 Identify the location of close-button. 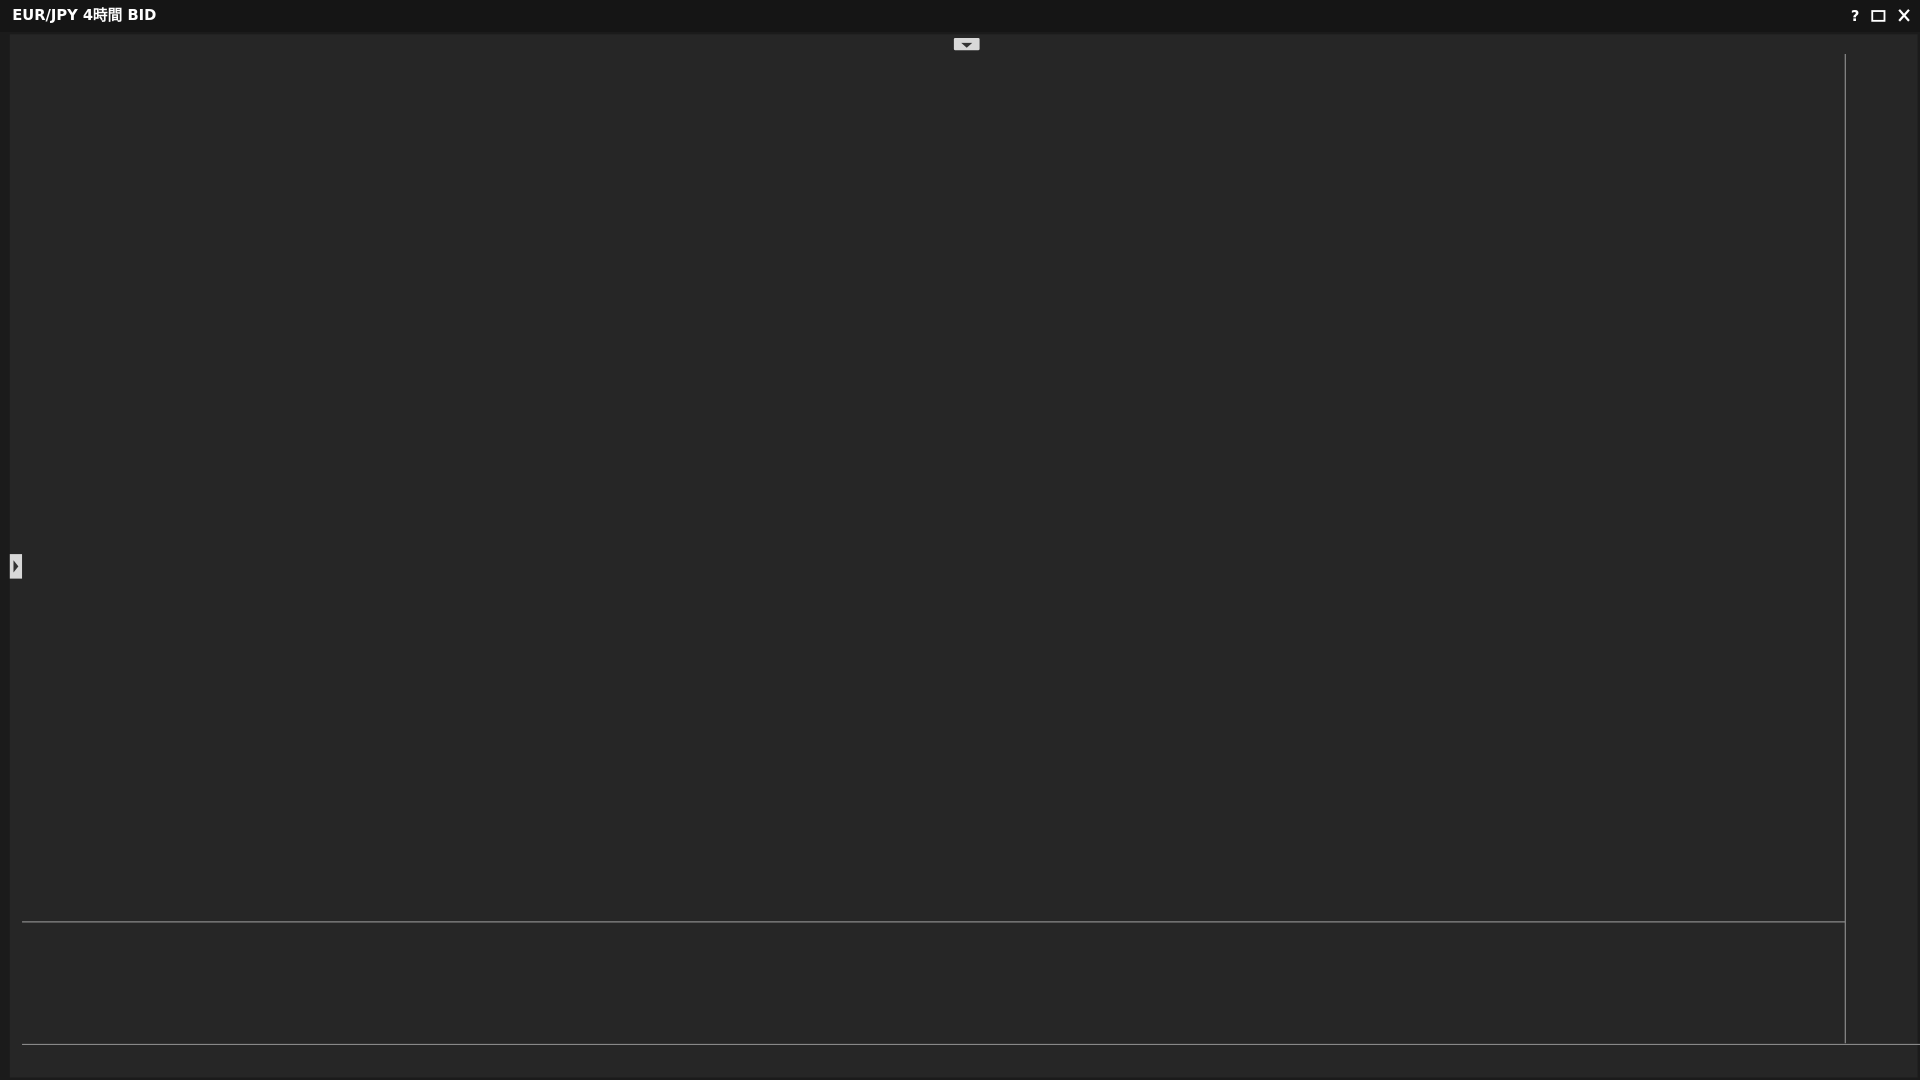
(1904, 15).